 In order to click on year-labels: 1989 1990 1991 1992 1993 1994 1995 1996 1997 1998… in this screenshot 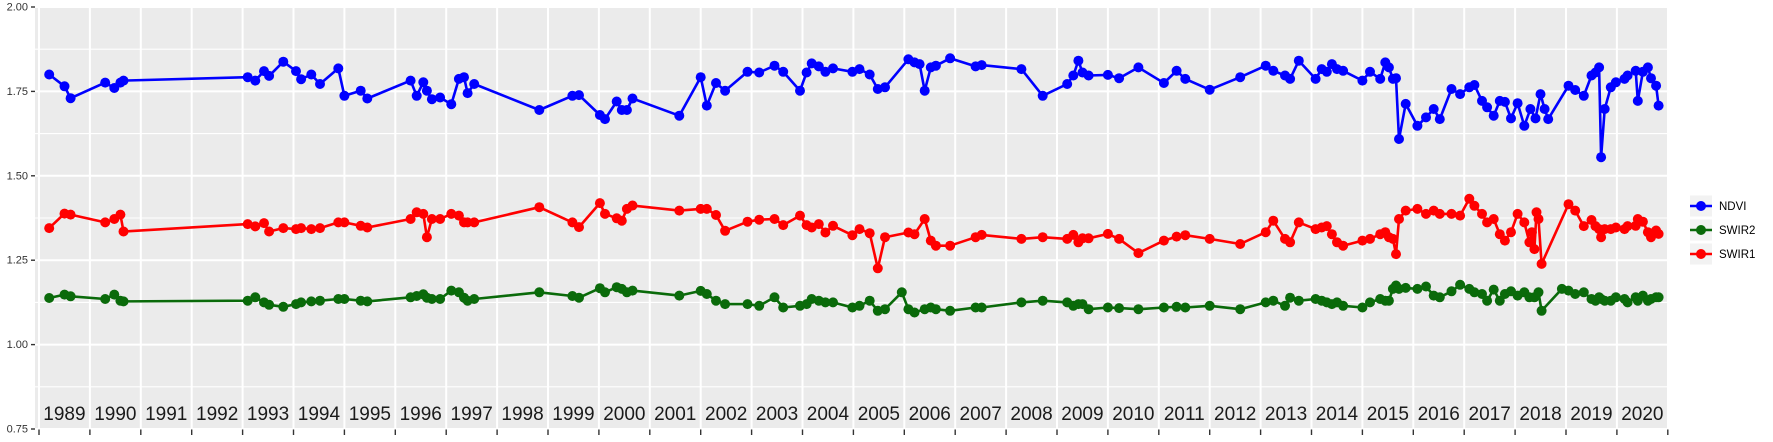, I will do `click(853, 414)`.